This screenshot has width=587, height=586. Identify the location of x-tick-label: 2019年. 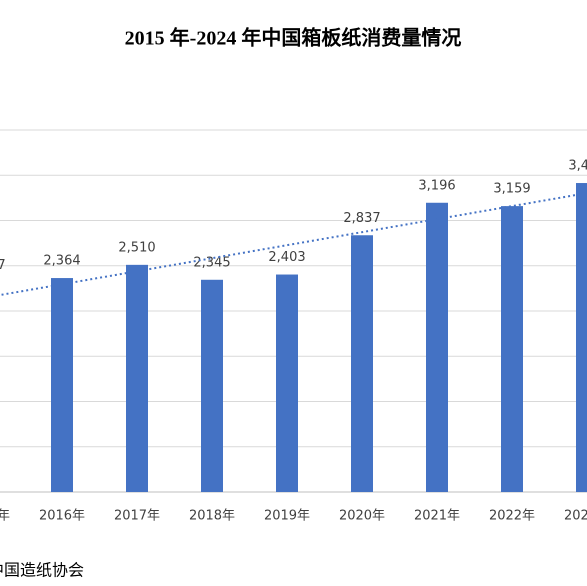
(287, 516).